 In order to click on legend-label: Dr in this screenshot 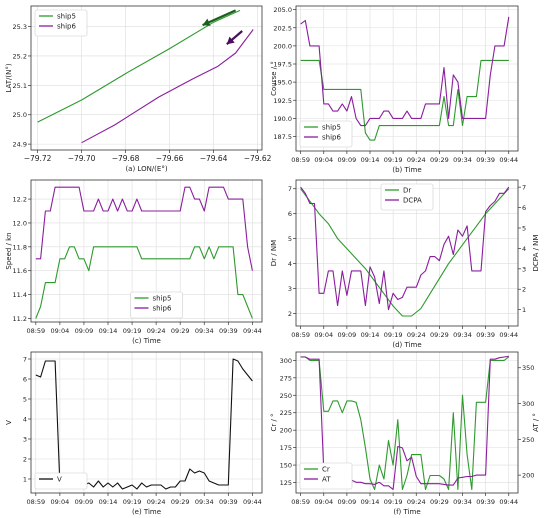, I will do `click(407, 191)`.